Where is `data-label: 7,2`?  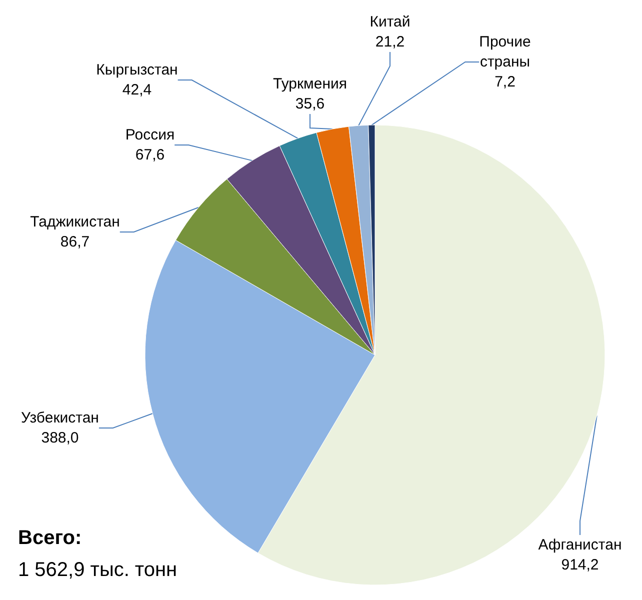 data-label: 7,2 is located at coordinates (505, 82).